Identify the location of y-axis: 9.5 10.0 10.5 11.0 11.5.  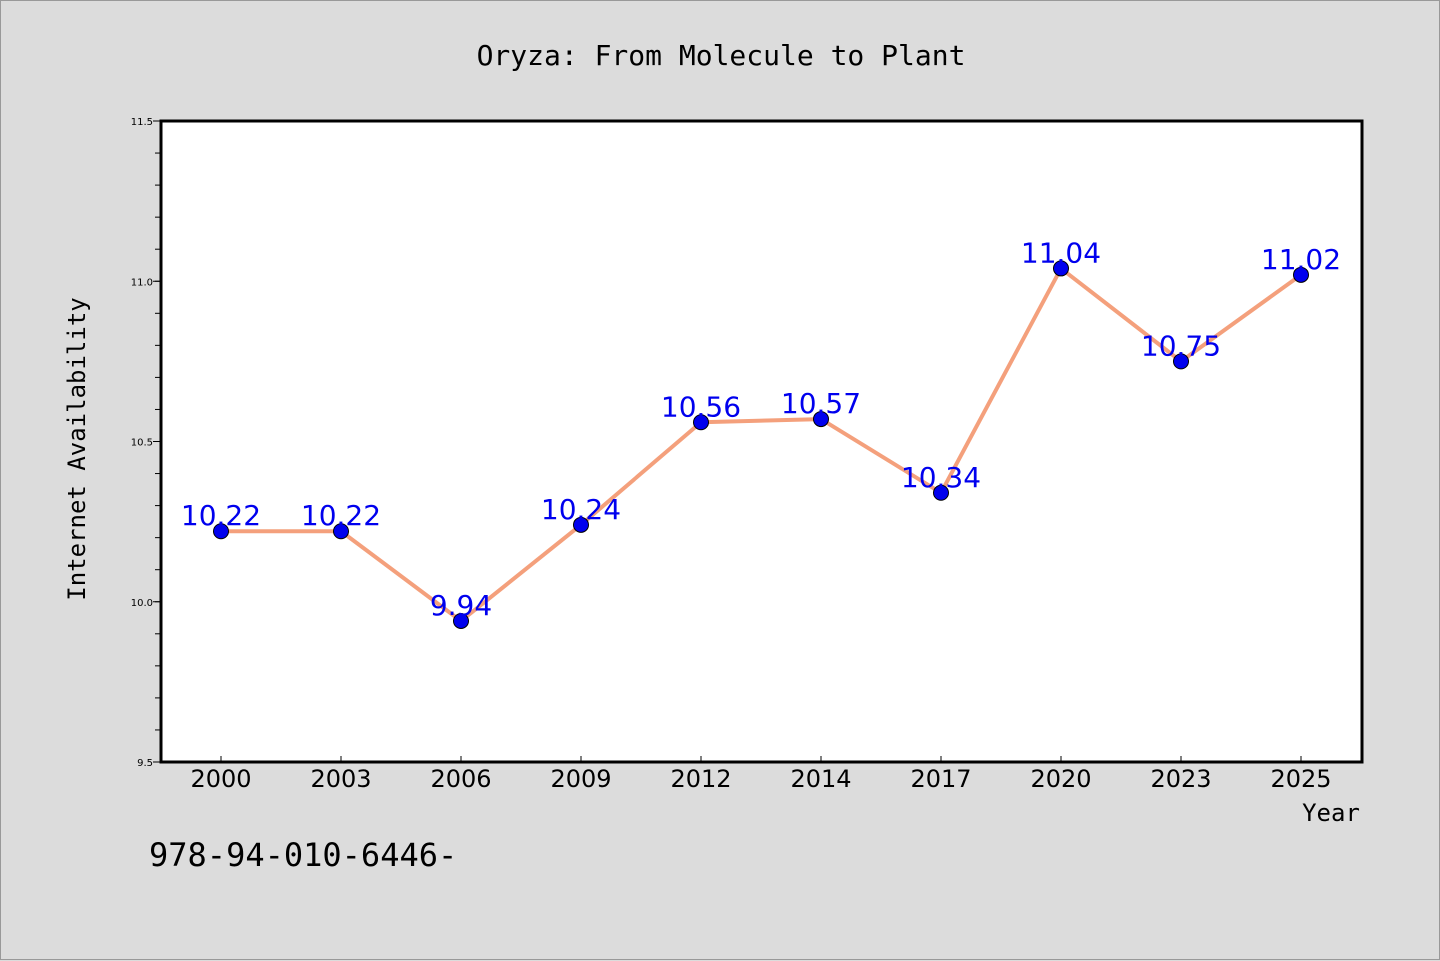
(146, 443).